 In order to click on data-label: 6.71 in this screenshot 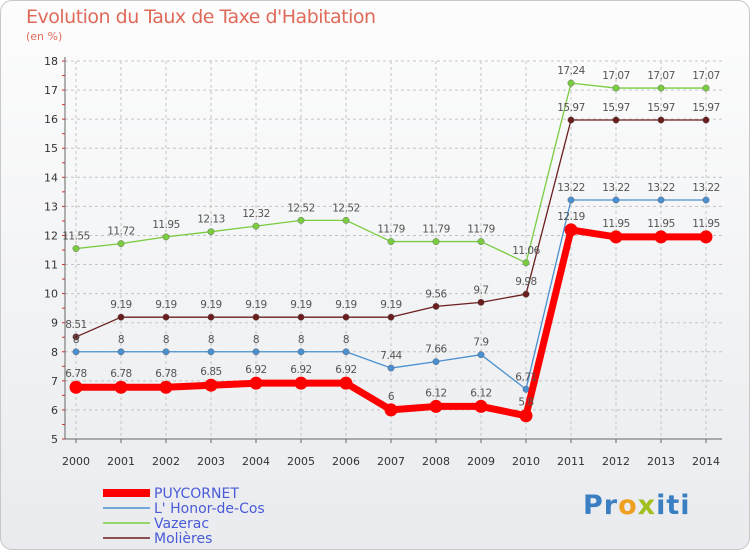, I will do `click(525, 377)`.